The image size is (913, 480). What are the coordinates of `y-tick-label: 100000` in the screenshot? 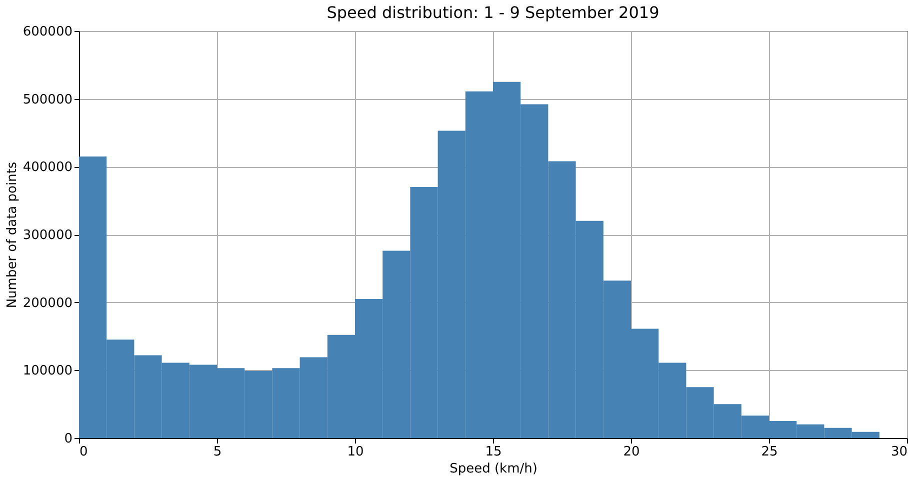 It's located at (47, 371).